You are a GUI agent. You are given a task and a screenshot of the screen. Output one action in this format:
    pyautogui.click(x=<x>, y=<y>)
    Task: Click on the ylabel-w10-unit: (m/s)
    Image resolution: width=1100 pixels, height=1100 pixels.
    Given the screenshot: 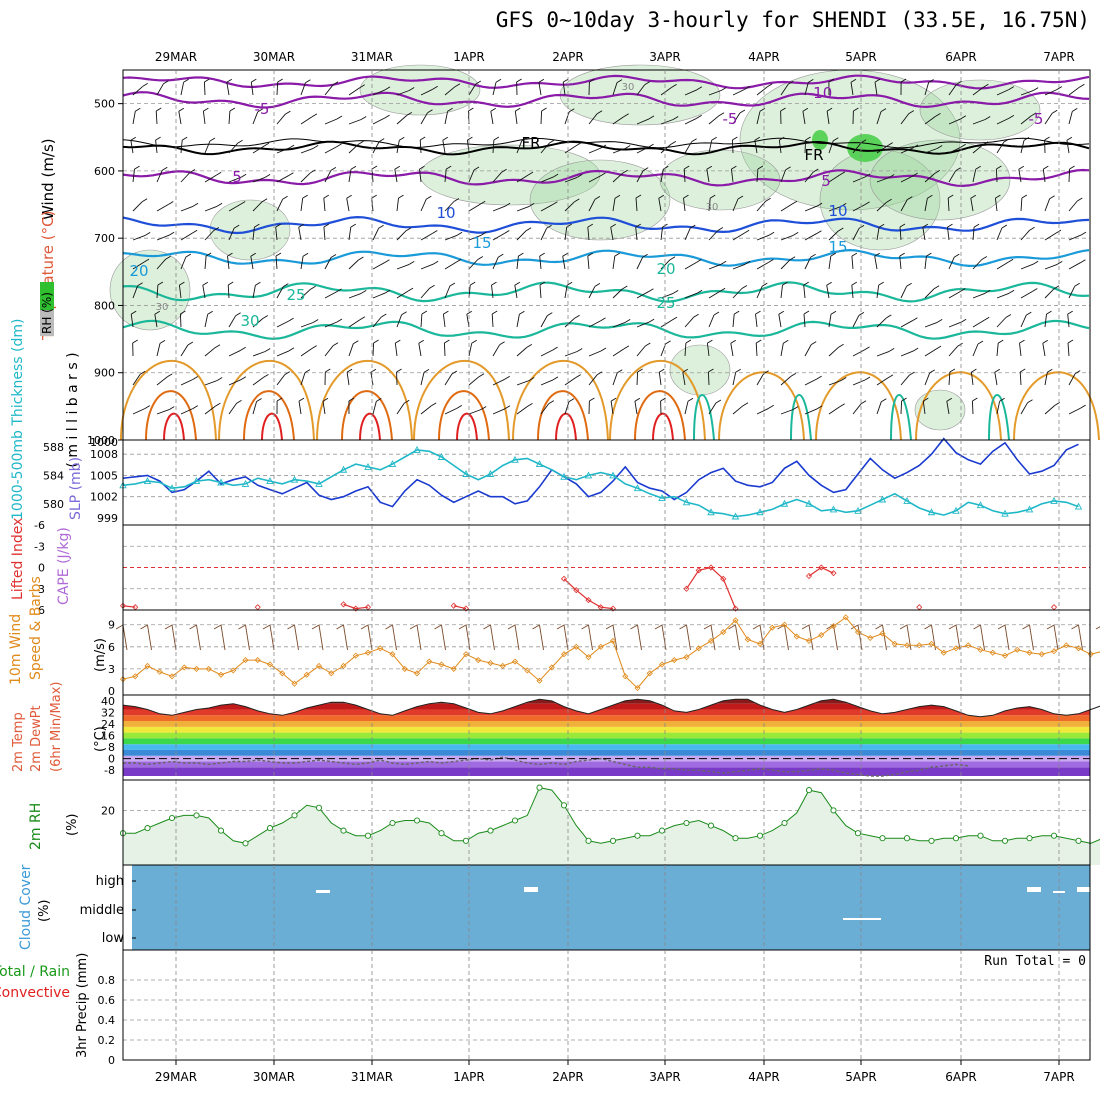 What is the action you would take?
    pyautogui.click(x=100, y=655)
    